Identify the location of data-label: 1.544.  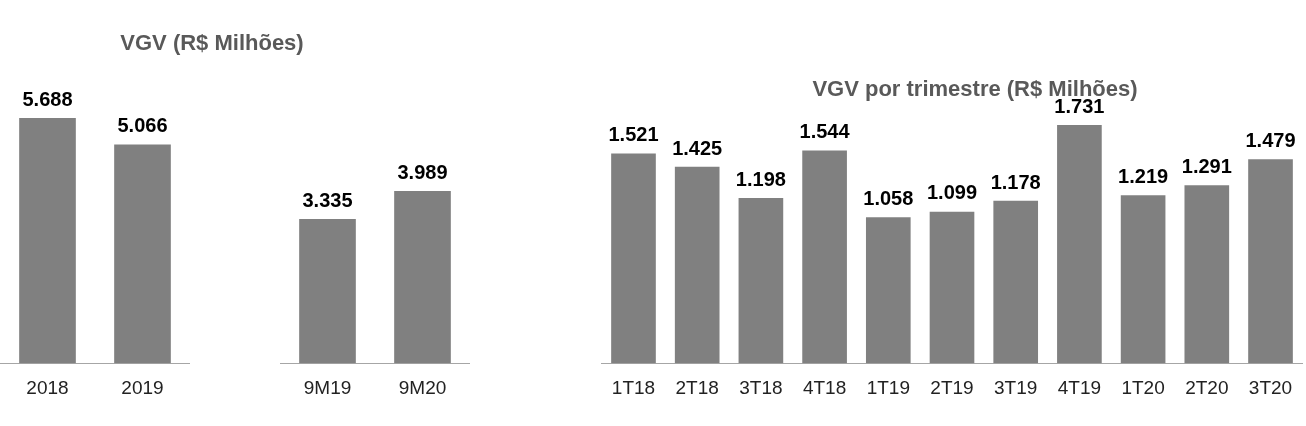
(825, 131).